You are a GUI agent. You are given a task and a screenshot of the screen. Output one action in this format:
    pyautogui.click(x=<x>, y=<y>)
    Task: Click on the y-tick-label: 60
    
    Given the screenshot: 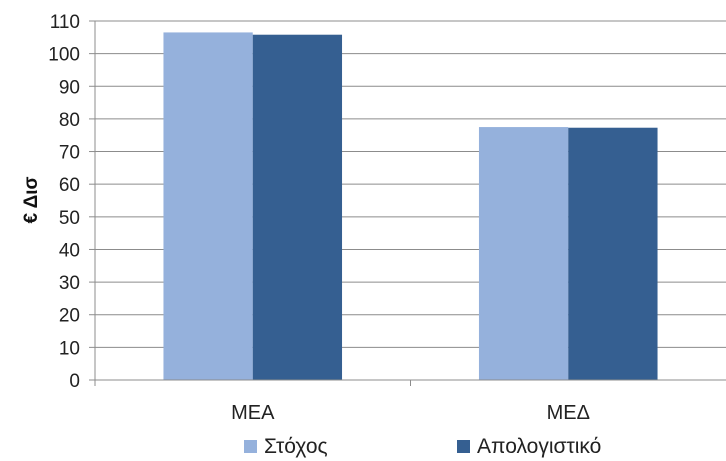 What is the action you would take?
    pyautogui.click(x=69, y=185)
    